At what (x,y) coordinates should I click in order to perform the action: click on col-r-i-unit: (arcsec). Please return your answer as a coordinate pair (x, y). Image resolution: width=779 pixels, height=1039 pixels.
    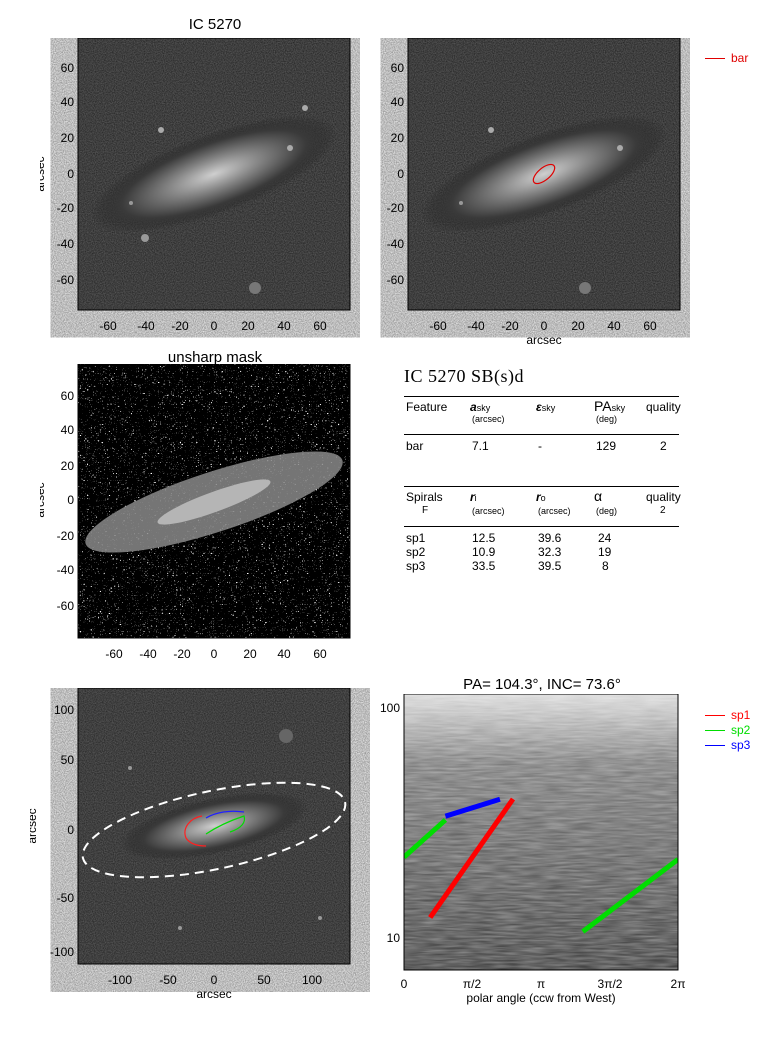
    Looking at the image, I should click on (488, 511).